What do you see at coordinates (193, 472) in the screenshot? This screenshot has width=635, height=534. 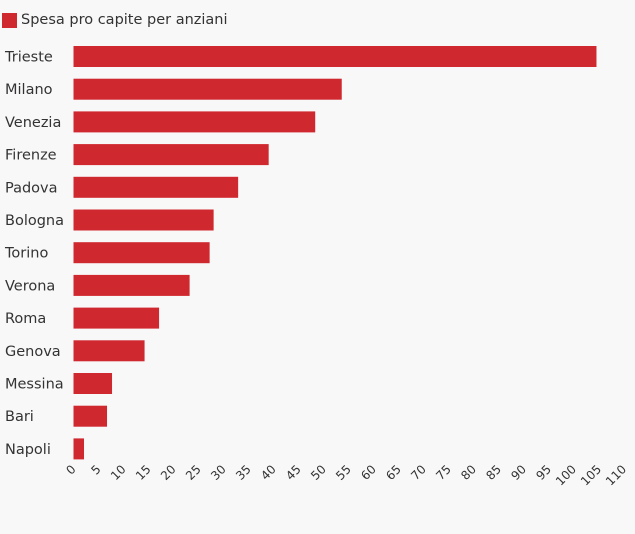 I see `x-tick-label: 25` at bounding box center [193, 472].